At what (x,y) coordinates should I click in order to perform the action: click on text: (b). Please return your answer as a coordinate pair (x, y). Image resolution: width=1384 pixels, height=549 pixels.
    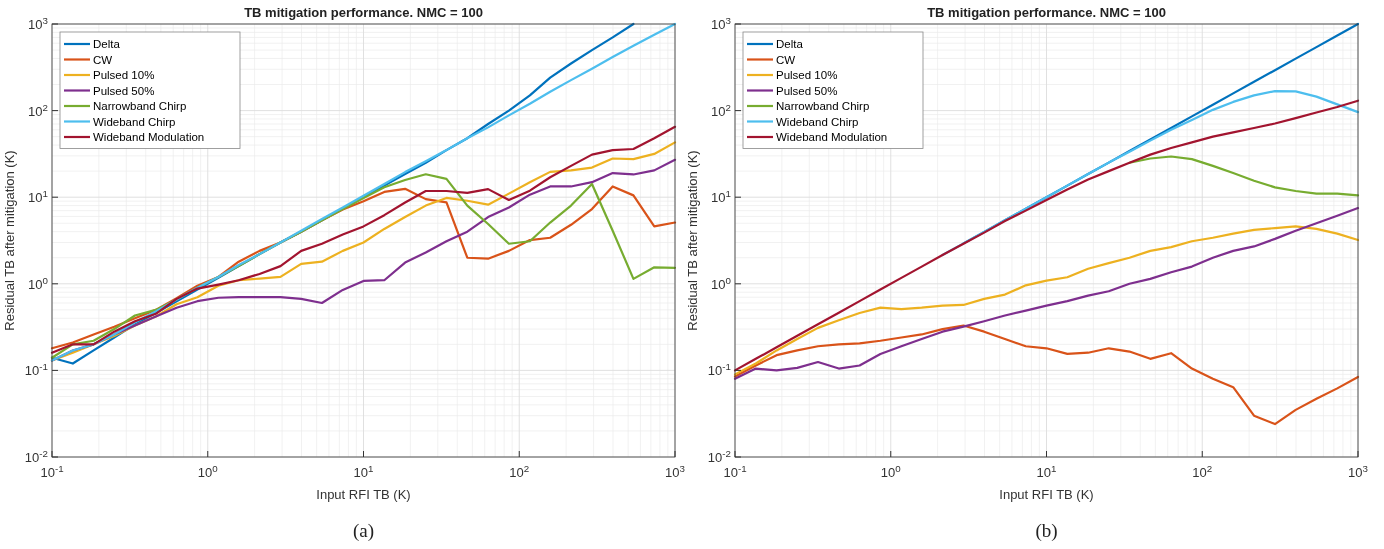
    Looking at the image, I should click on (1046, 531).